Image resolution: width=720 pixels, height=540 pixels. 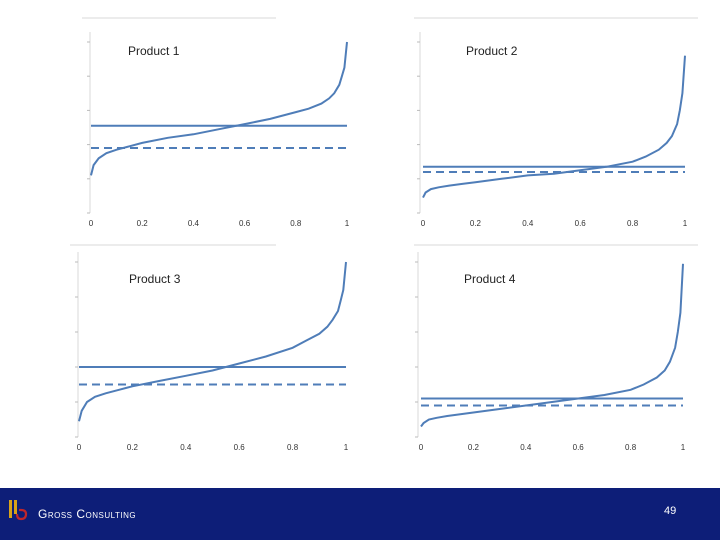 I want to click on chart-panel-product-3: Product 3 0 0.2 0.4 0.6 0.8 1, so click(x=209, y=348).